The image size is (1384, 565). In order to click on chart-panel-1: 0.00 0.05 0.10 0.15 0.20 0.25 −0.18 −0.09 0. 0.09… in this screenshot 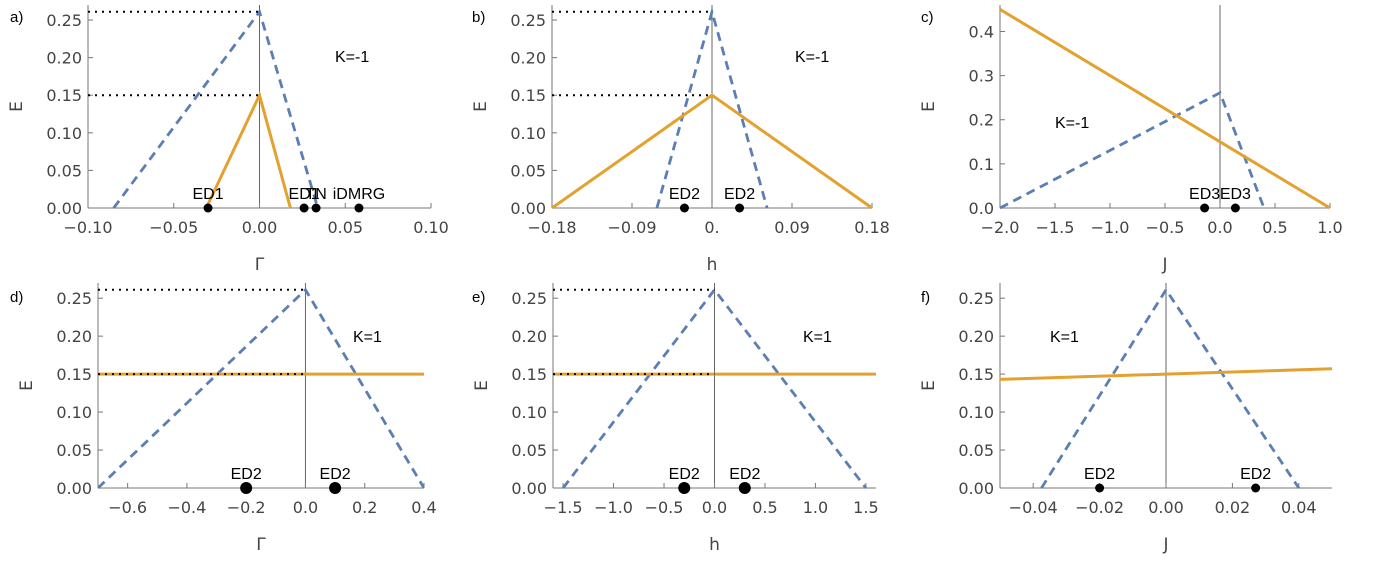, I will do `click(680, 140)`.